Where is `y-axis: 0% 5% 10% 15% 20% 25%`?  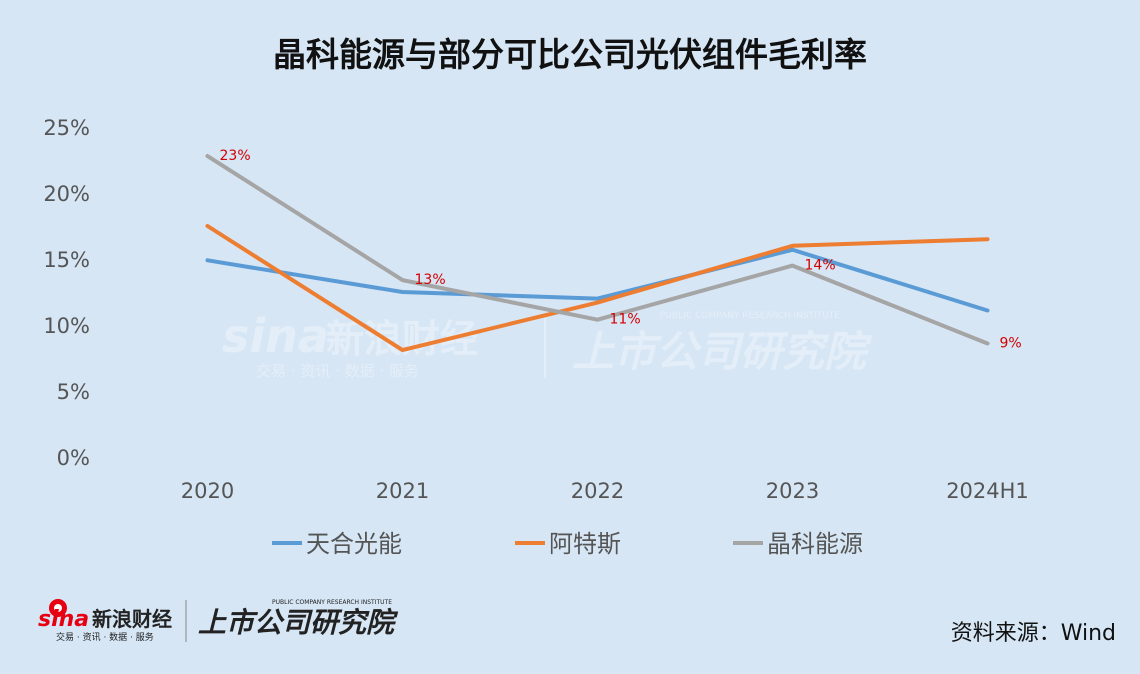
y-axis: 0% 5% 10% 15% 20% 25% is located at coordinates (66, 293).